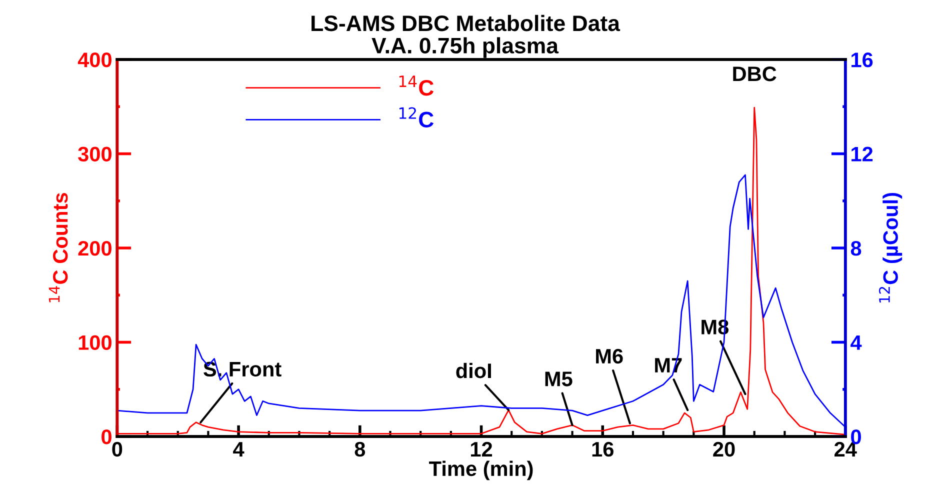 The image size is (930, 496). What do you see at coordinates (890, 247) in the screenshot?
I see `y2-axis-title: $^{12}$C (µCoul)` at bounding box center [890, 247].